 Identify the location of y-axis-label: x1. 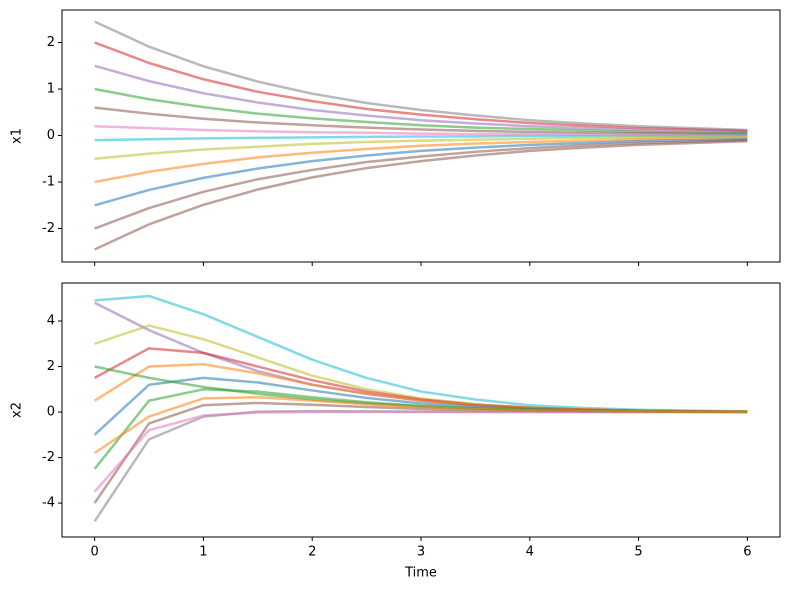
(17, 136).